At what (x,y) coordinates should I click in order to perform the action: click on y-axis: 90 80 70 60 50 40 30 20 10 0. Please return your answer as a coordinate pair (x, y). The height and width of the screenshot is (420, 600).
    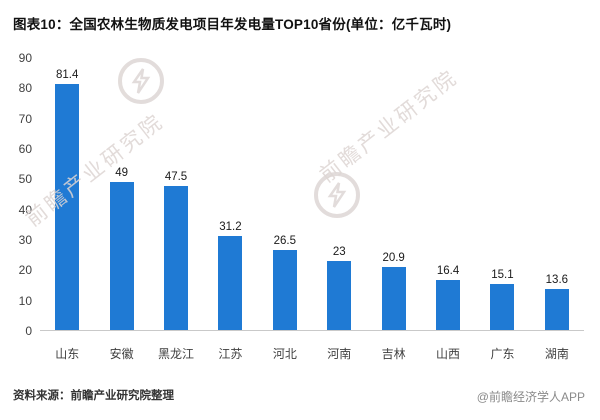
    Looking at the image, I should click on (25, 194).